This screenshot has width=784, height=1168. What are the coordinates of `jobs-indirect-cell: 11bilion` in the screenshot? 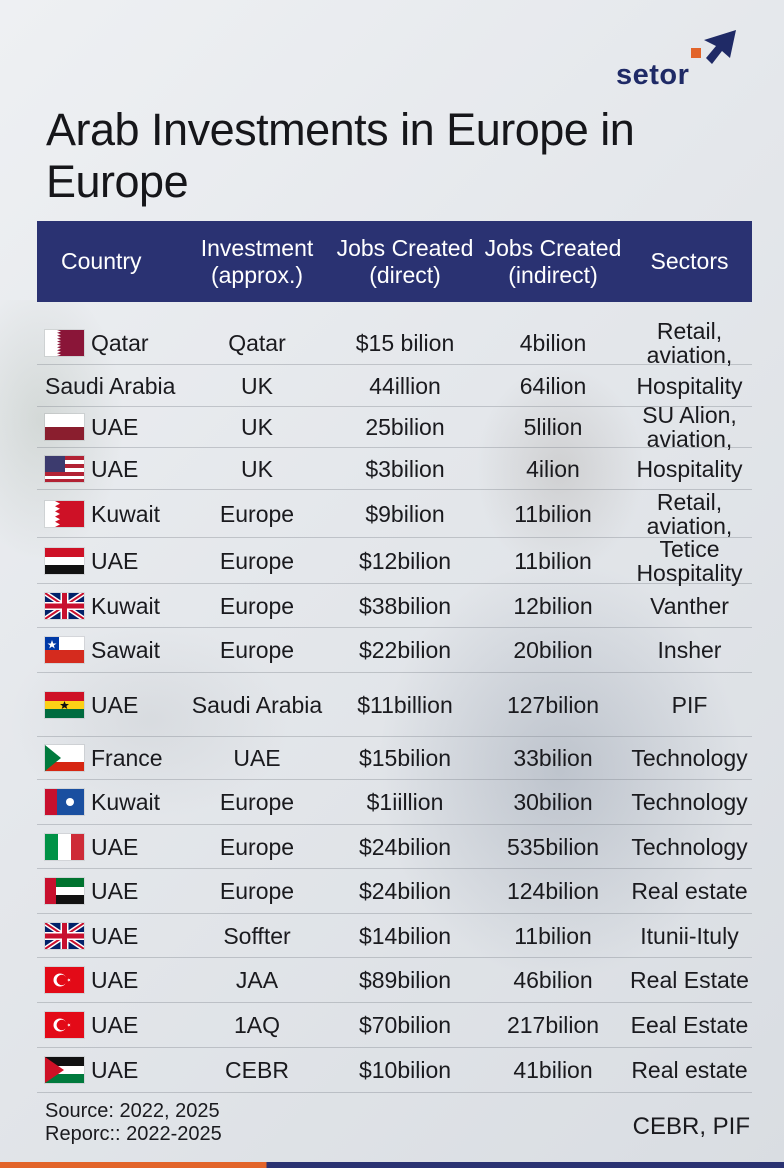 It's located at (553, 513).